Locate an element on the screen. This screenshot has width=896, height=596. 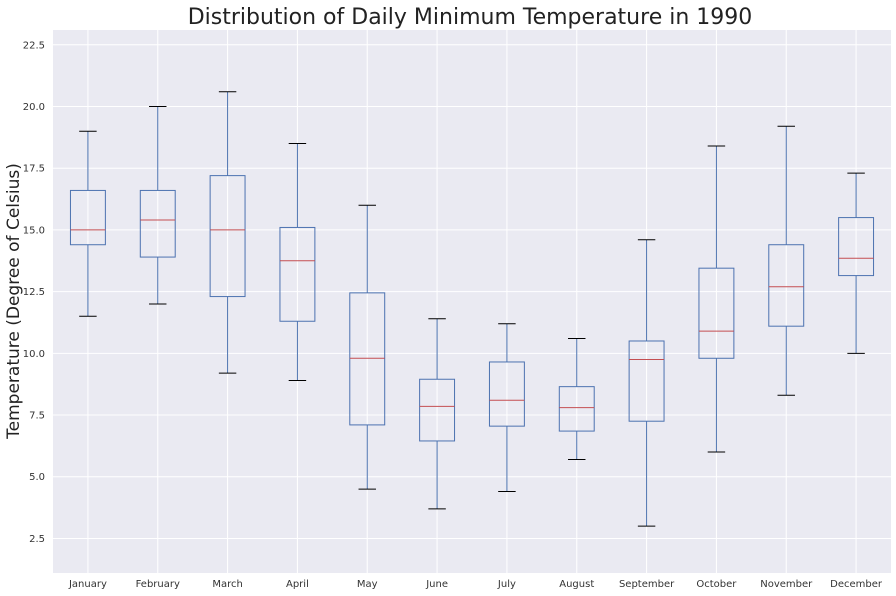
y-tick-label: 7.5 is located at coordinates (37, 416).